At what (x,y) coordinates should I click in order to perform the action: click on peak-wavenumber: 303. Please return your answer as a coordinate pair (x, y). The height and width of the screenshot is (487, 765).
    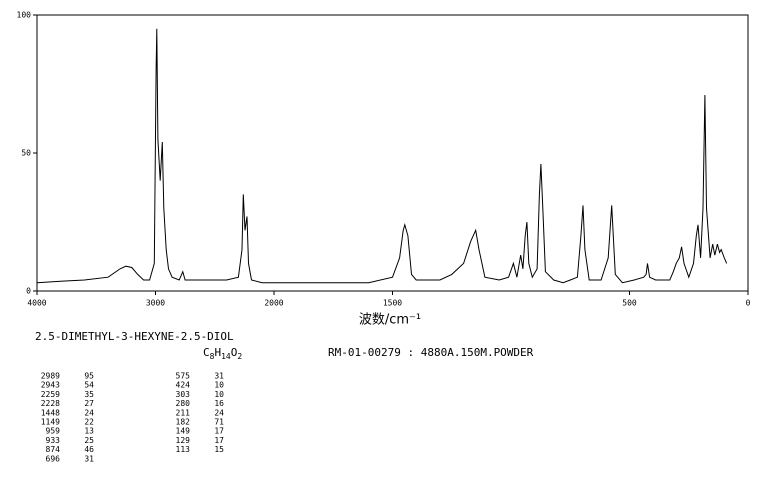
    Looking at the image, I should click on (183, 394).